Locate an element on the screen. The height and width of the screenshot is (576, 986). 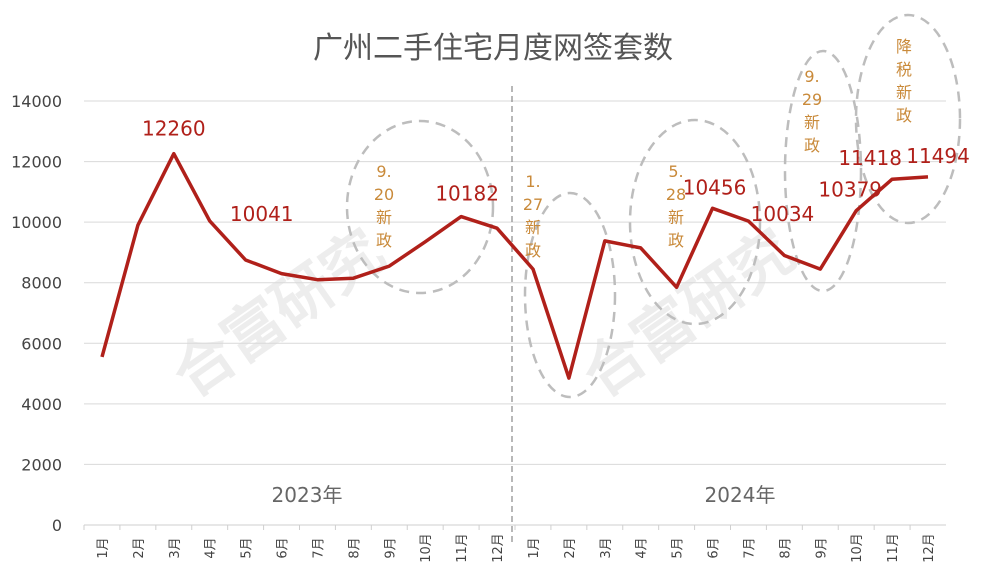
y-tick-label: 8000 is located at coordinates (41, 283).